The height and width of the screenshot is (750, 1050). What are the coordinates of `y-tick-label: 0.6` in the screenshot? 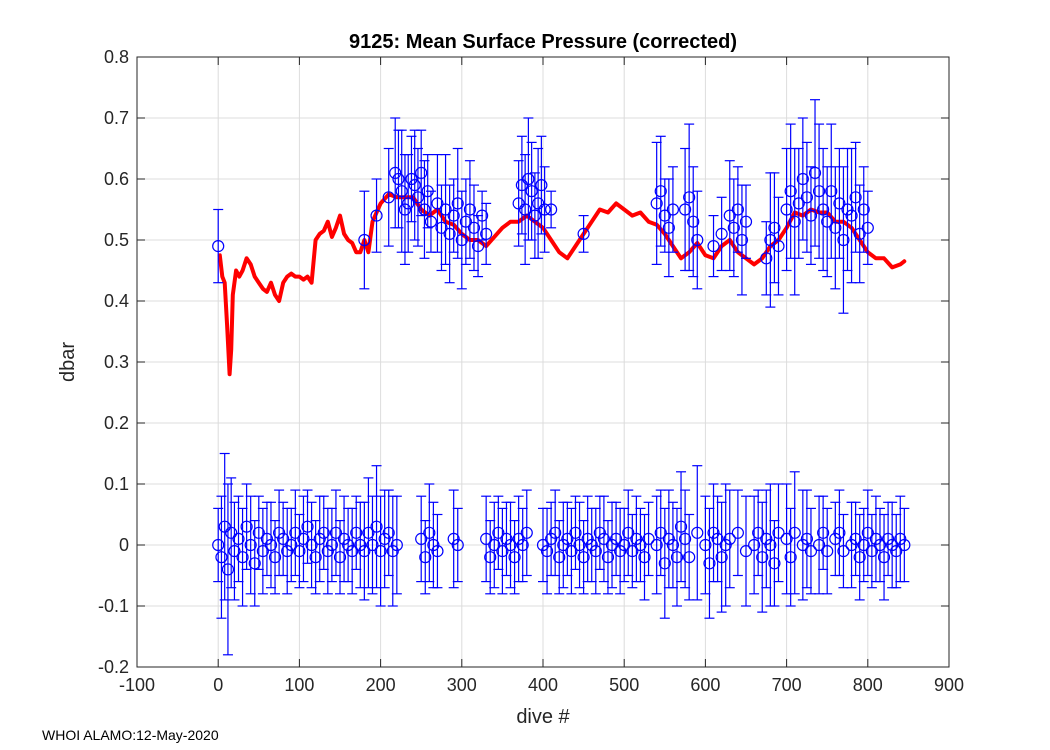 It's located at (116, 179).